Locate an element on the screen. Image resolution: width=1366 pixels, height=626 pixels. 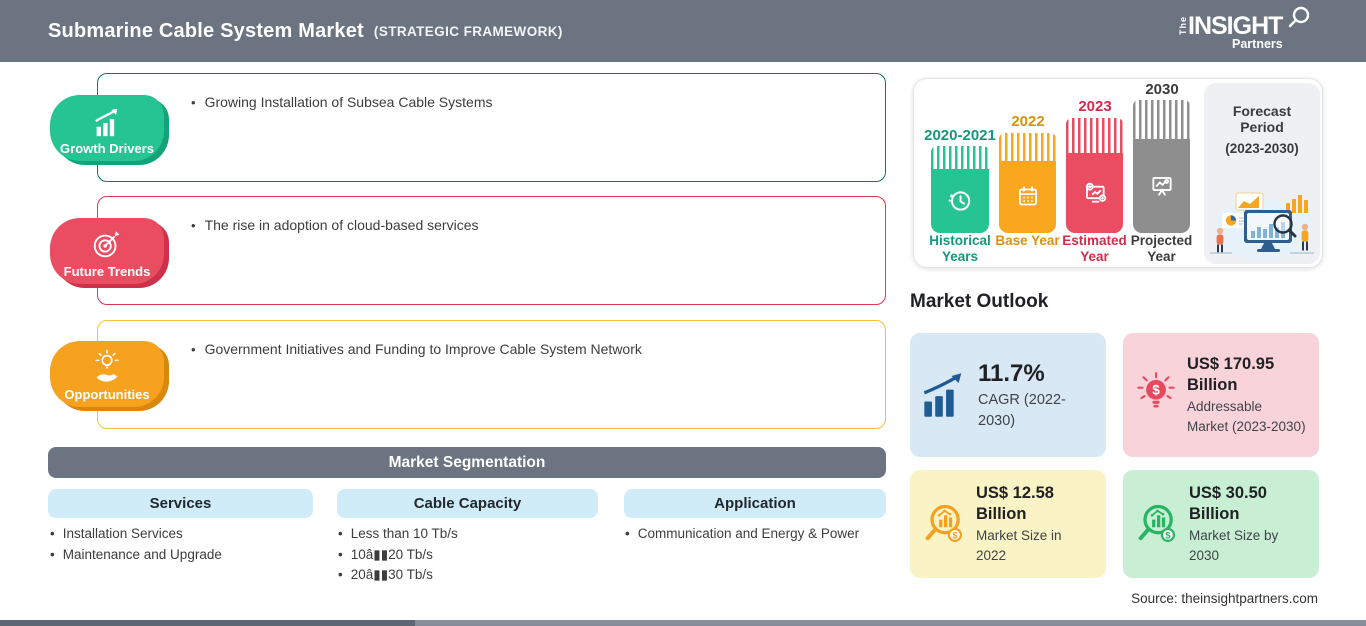
cable-capacity-item: • 10â▮▮20 Tb/s is located at coordinates (385, 555).